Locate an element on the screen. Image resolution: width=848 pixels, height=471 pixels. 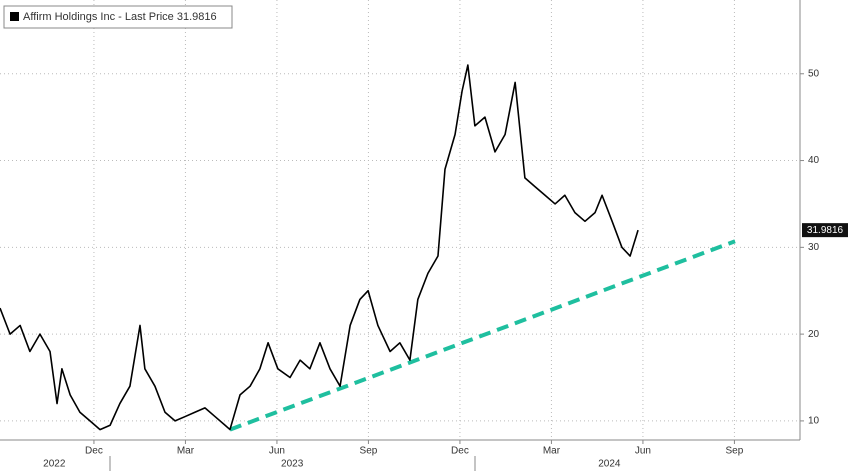
year-label: 2024 is located at coordinates (609, 464).